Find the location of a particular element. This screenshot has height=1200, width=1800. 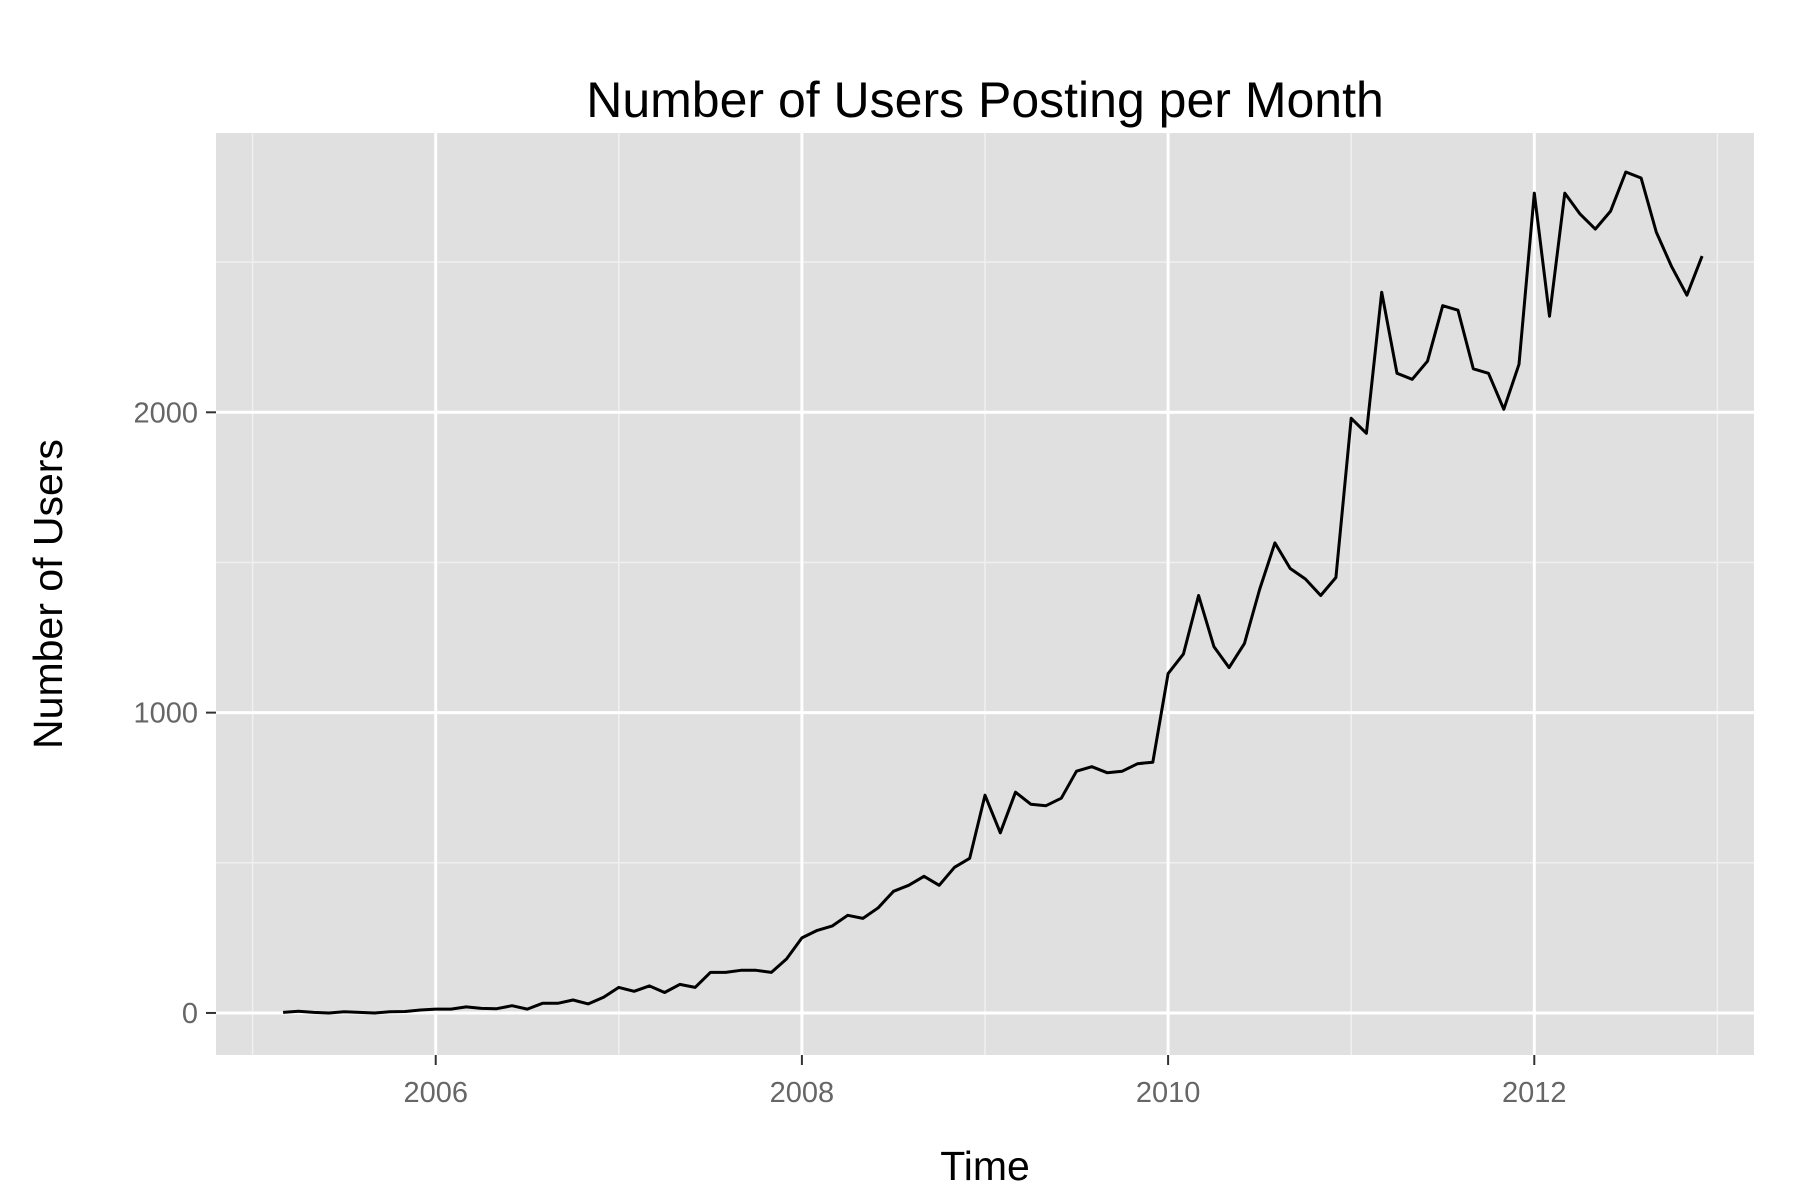

x-tick-label: 2008 is located at coordinates (802, 1093).